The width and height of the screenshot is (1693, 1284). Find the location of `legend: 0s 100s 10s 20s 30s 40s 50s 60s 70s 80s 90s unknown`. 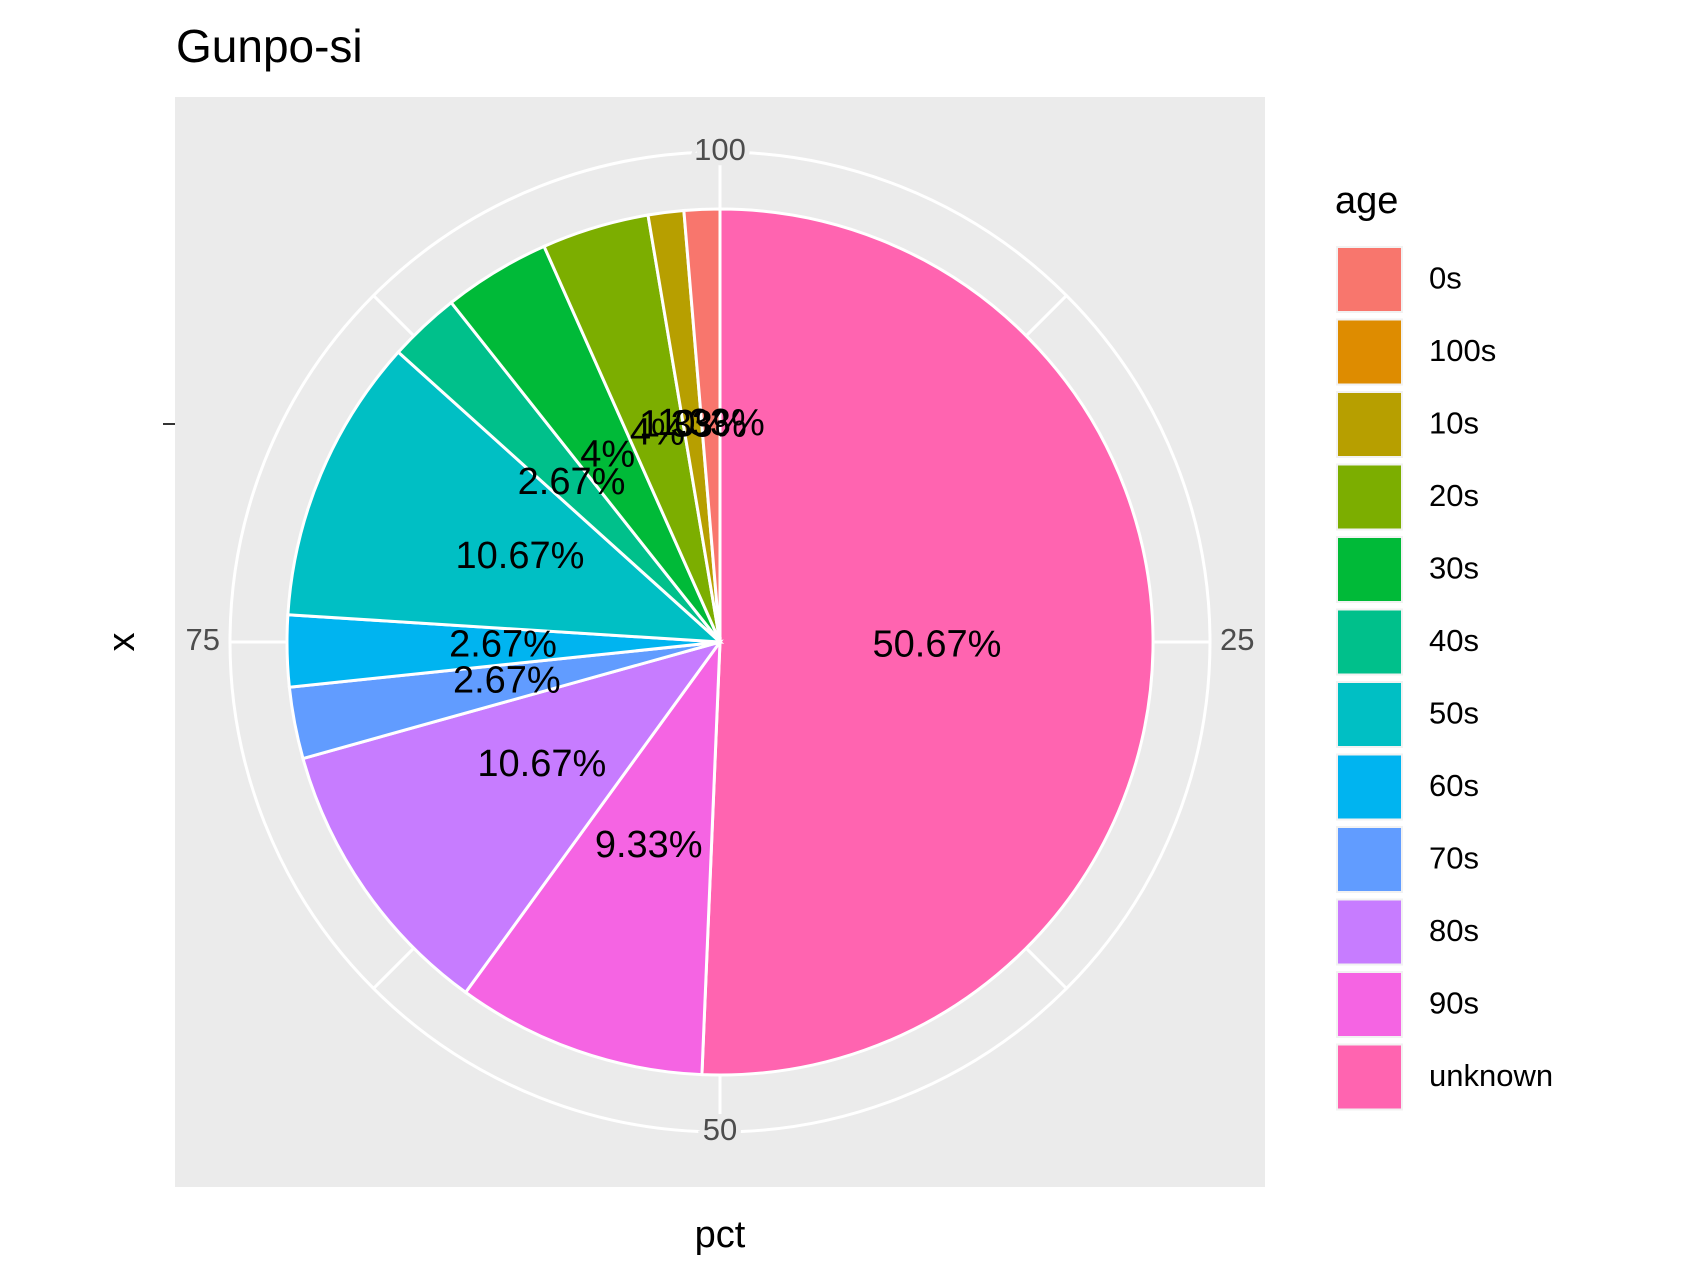

legend: 0s 100s 10s 20s 30s 40s 50s 60s 70s 80s 90s unknown is located at coordinates (1444, 678).